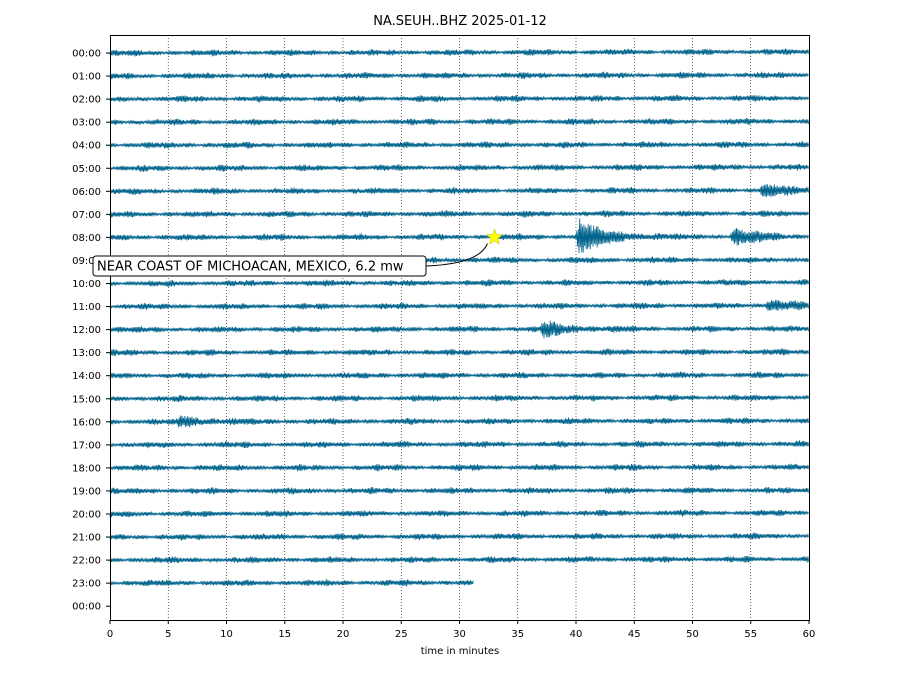  What do you see at coordinates (86, 330) in the screenshot?
I see `y-tick-label: 12:00` at bounding box center [86, 330].